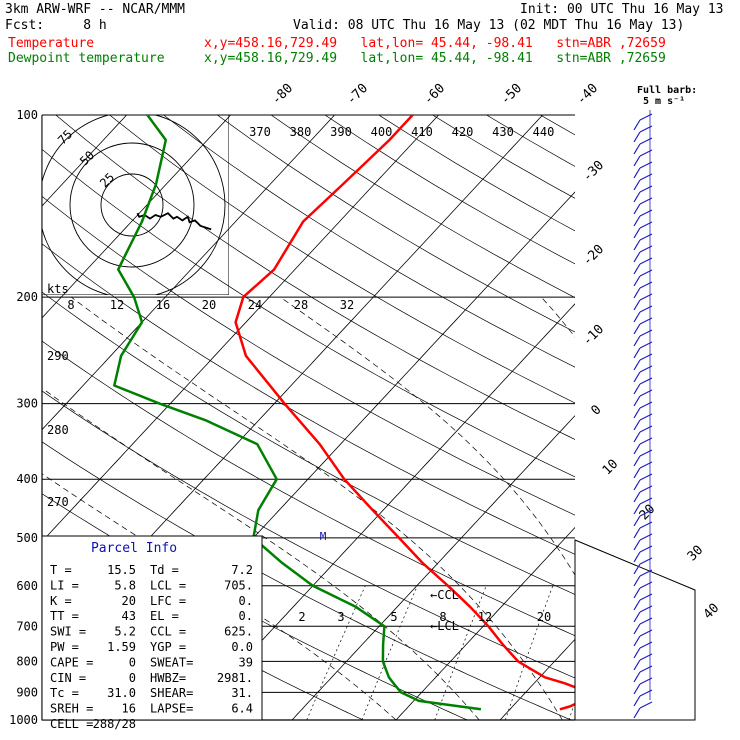 The width and height of the screenshot is (740, 740). I want to click on mixing-ratio-label: 2, so click(301, 617).